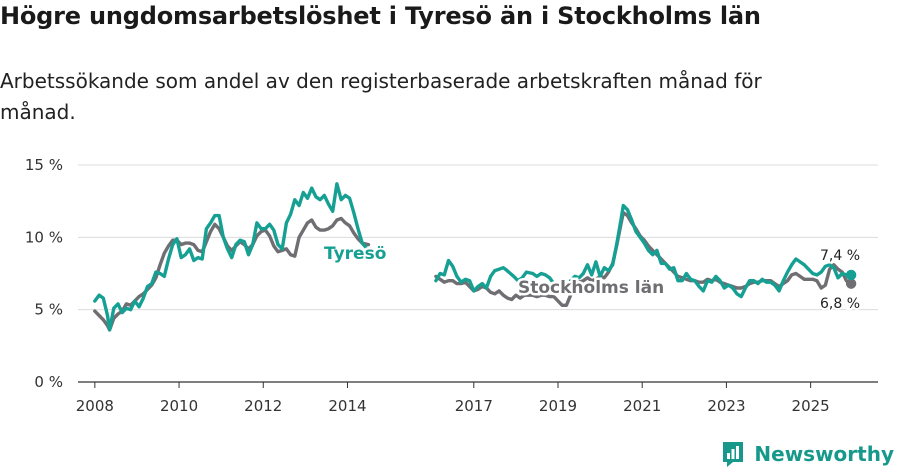 Image resolution: width=900 pixels, height=474 pixels. I want to click on series-line-stockholm, so click(232, 274).